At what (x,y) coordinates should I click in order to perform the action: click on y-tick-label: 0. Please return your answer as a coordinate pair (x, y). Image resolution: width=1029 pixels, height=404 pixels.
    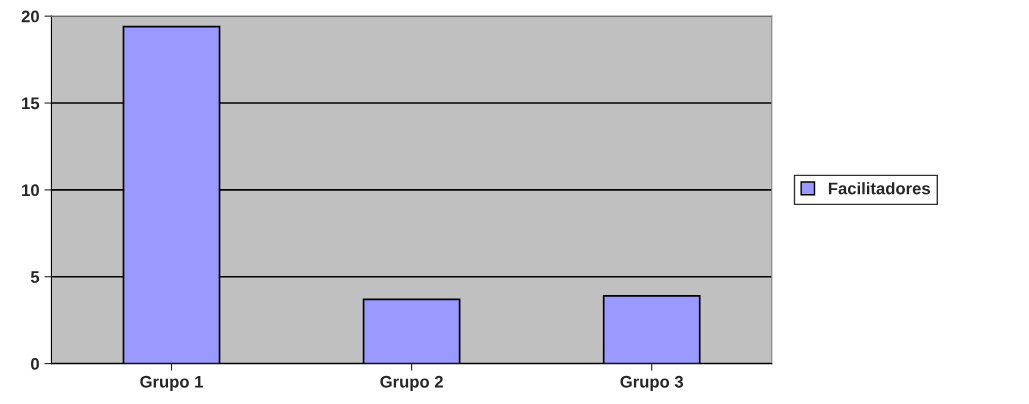
    Looking at the image, I should click on (35, 364).